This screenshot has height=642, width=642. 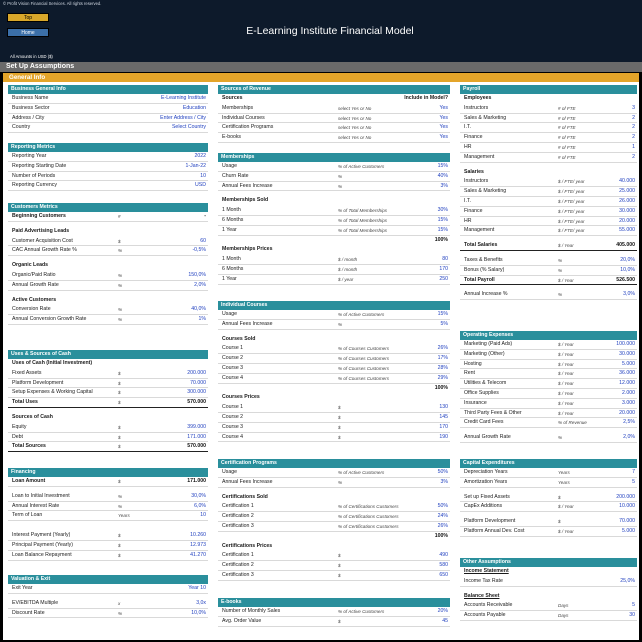 What do you see at coordinates (633, 146) in the screenshot?
I see `row-value: 1` at bounding box center [633, 146].